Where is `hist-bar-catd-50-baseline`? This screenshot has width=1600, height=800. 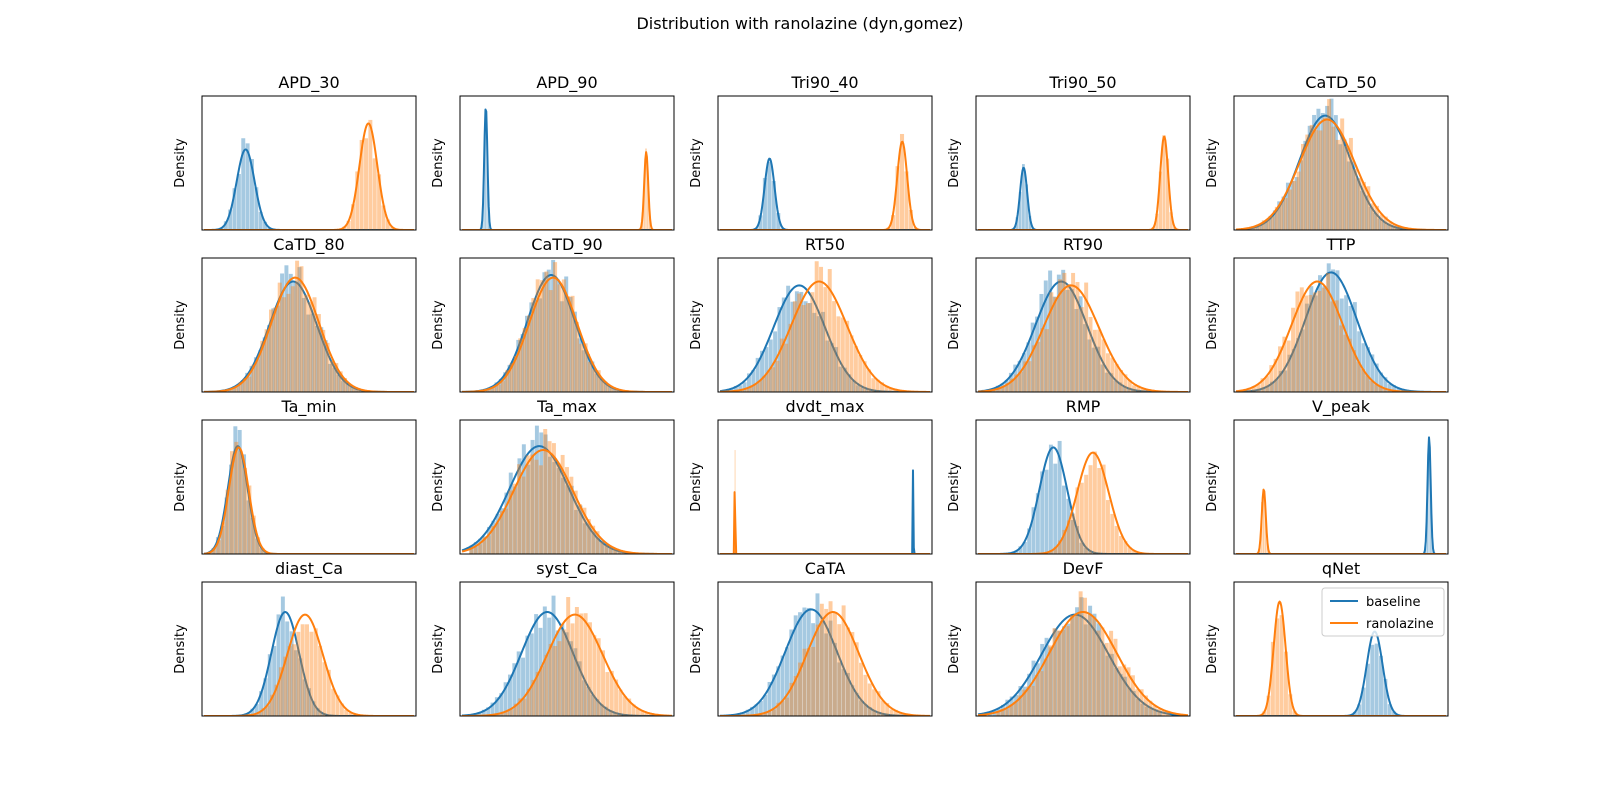 hist-bar-catd-50-baseline is located at coordinates (1270, 222).